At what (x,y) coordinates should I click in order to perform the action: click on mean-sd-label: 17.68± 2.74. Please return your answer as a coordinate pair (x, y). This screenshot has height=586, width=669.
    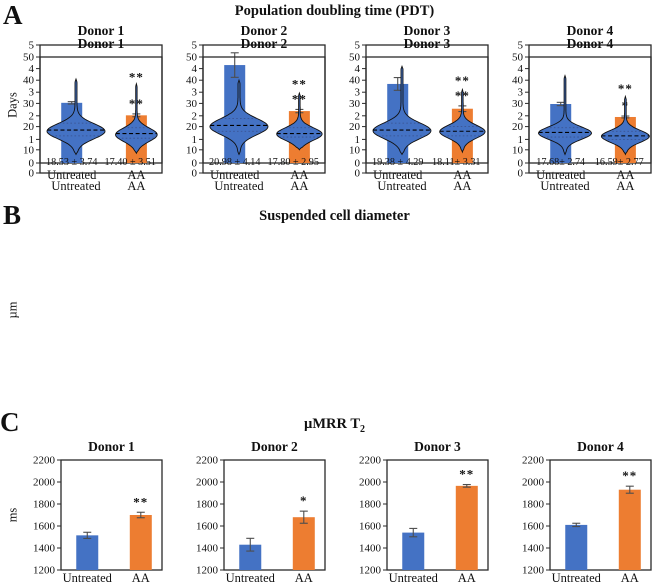
    Looking at the image, I should click on (560, 162).